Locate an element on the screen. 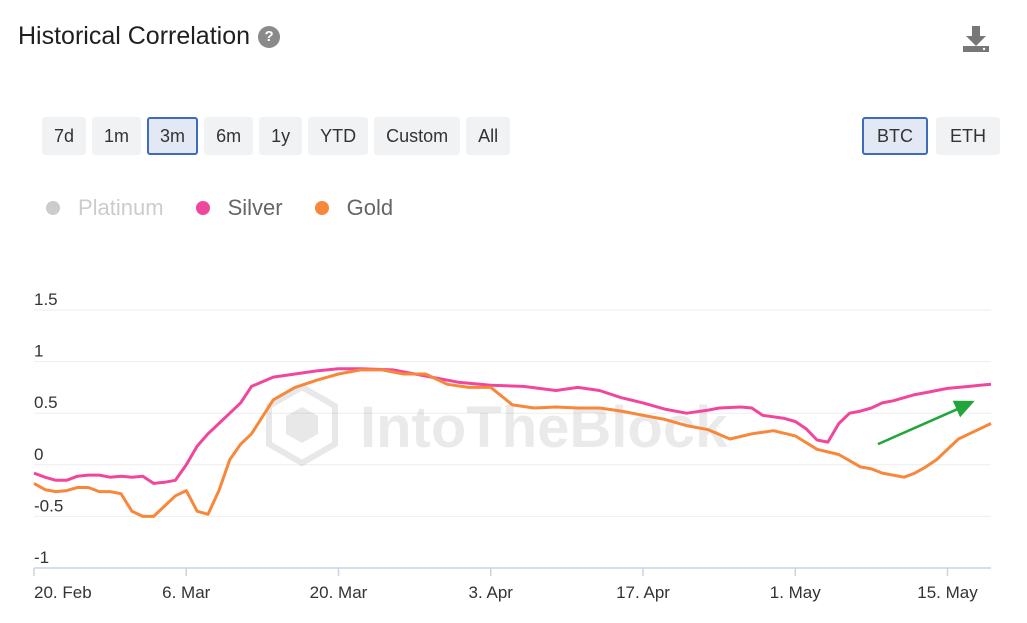  page-title: Historical Correlation is located at coordinates (134, 36).